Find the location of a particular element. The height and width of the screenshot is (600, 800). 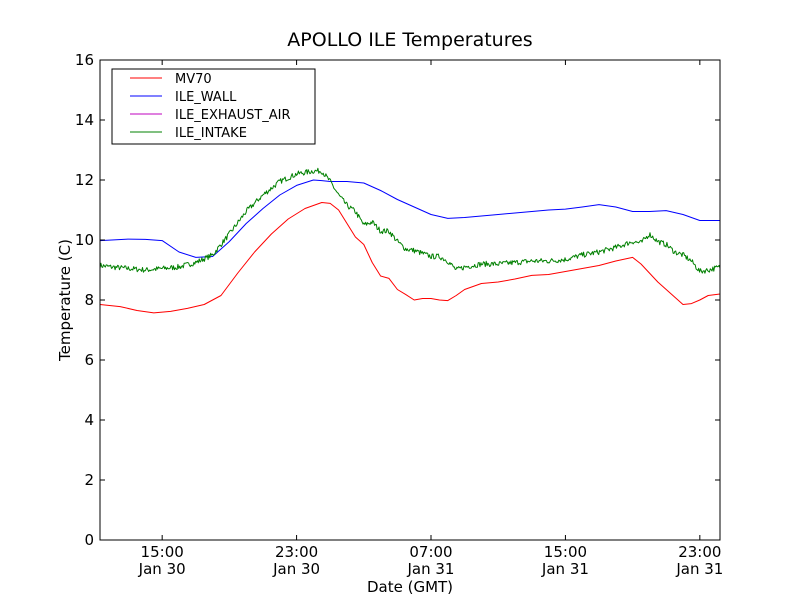

chart-title: APOLLO ILE Temperatures is located at coordinates (409, 40).